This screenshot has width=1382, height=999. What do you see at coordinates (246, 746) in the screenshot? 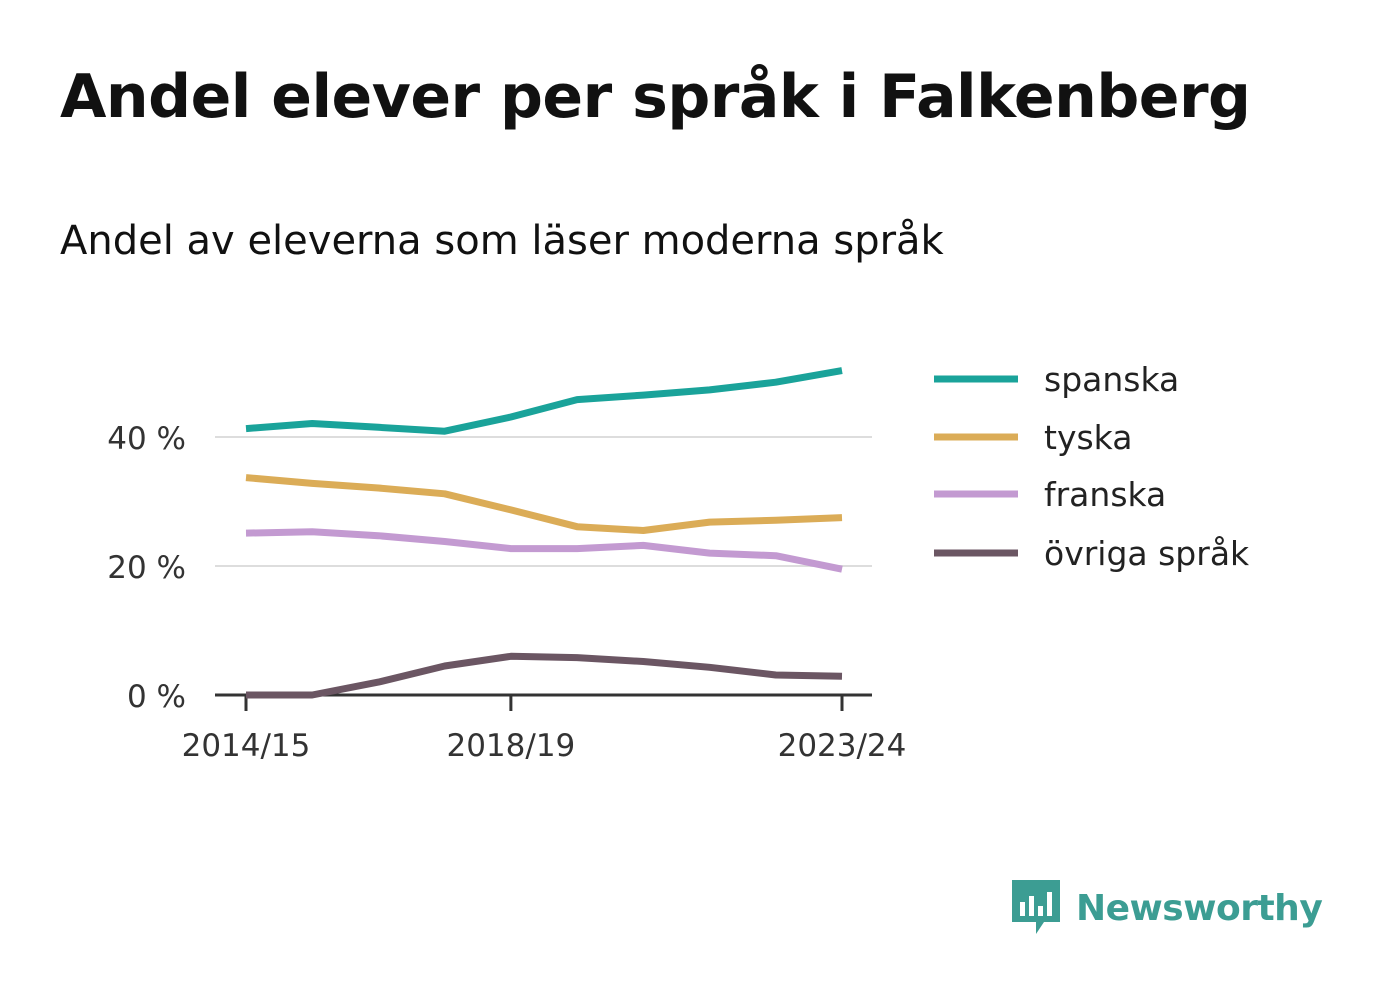
I see `x-tick-label: 2014/15` at bounding box center [246, 746].